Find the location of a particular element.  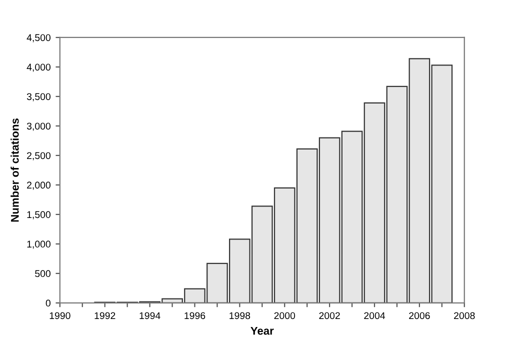

y-tick-label: 2,000 is located at coordinates (38, 186).